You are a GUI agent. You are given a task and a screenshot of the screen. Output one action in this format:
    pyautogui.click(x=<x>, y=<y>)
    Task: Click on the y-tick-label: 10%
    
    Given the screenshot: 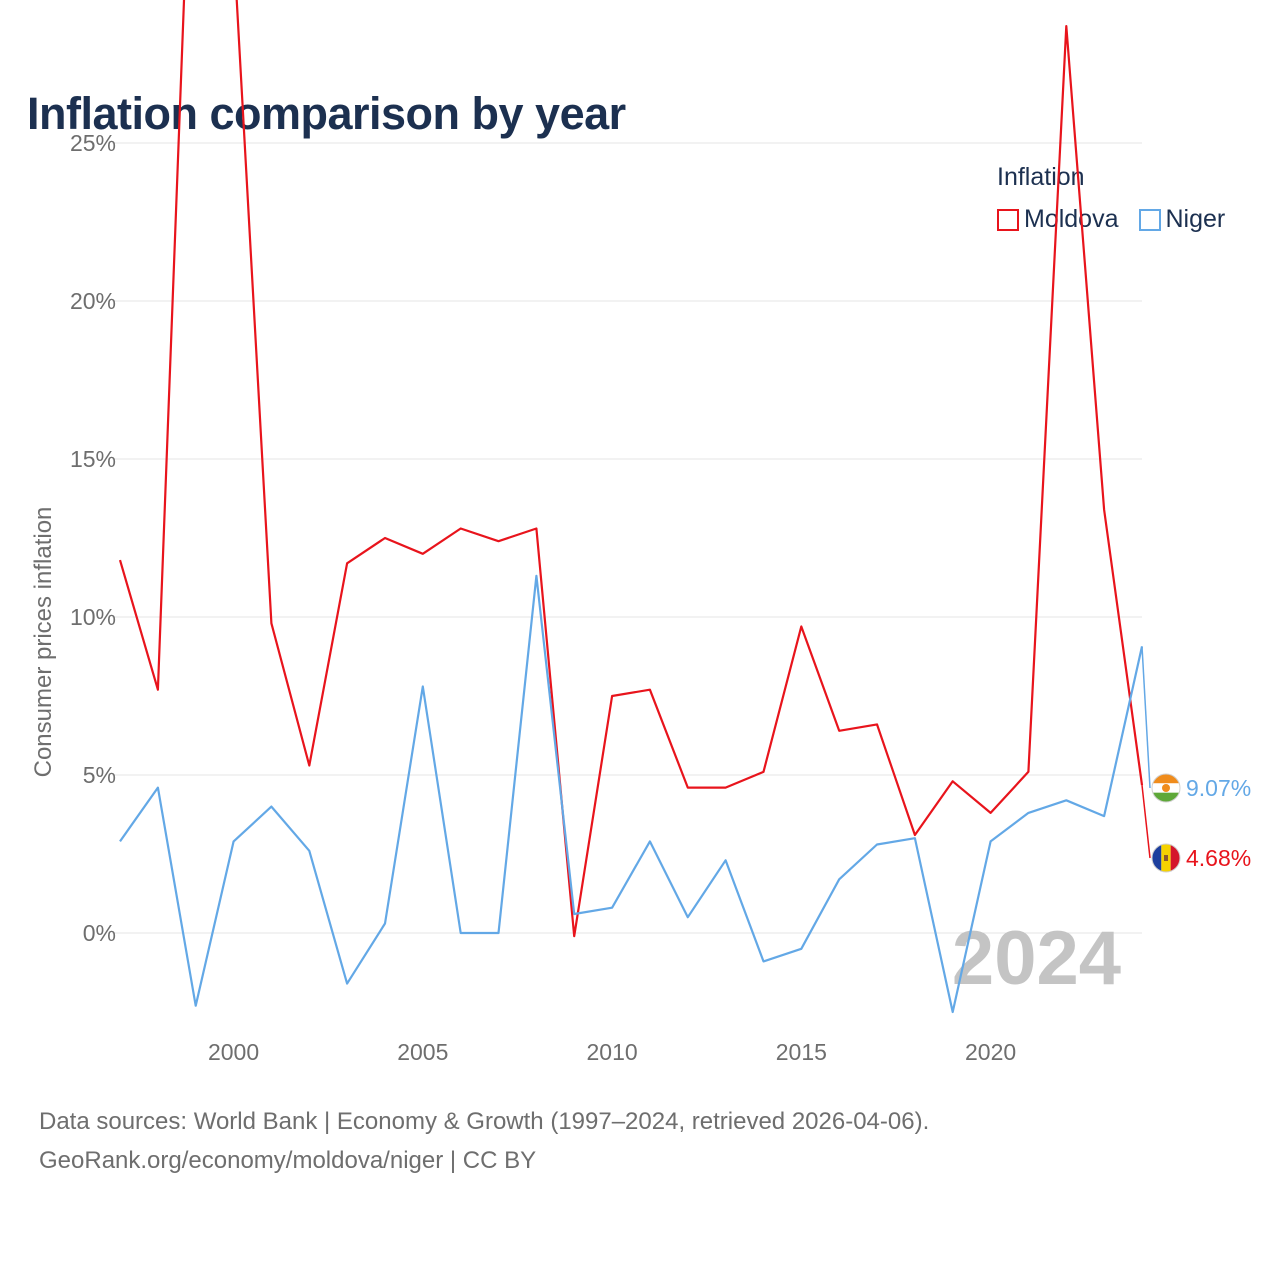 What is the action you would take?
    pyautogui.click(x=93, y=617)
    